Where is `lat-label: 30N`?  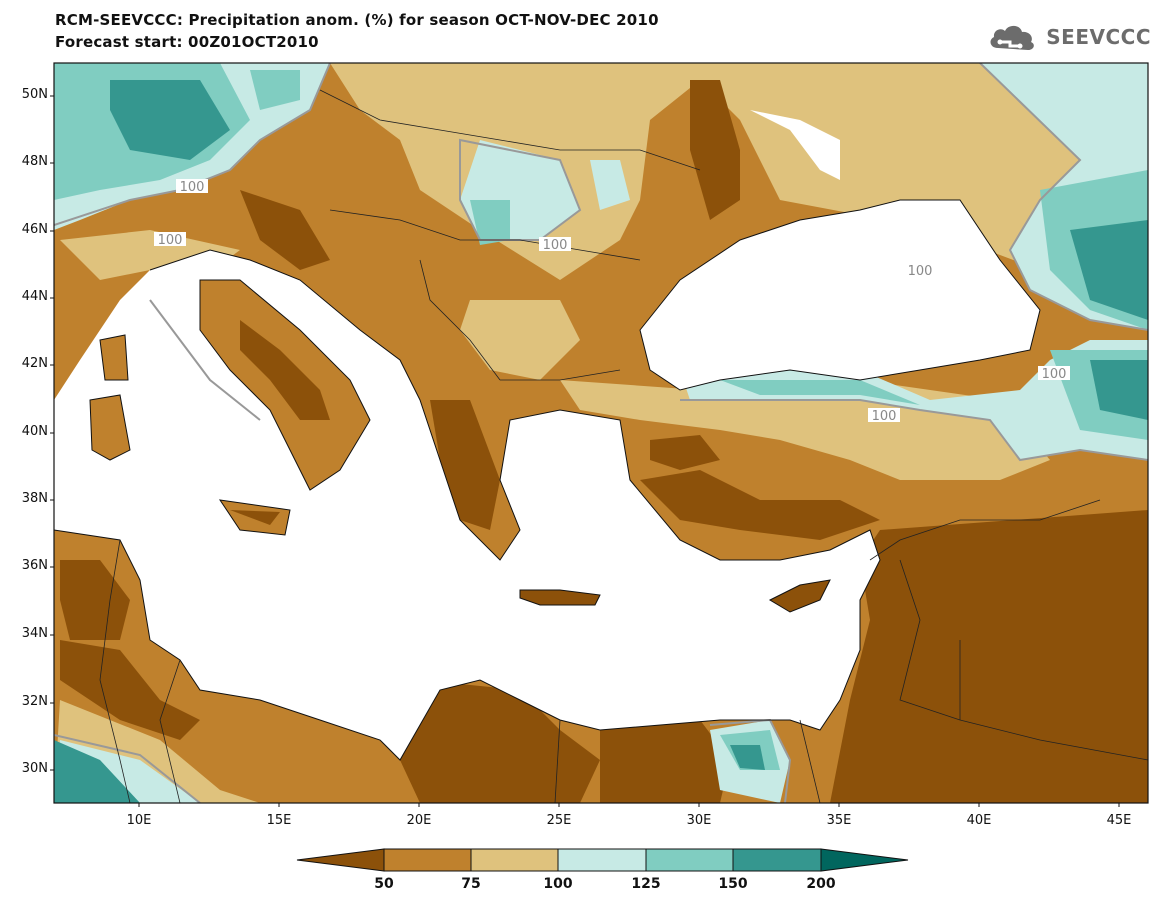 lat-label: 30N is located at coordinates (34, 768).